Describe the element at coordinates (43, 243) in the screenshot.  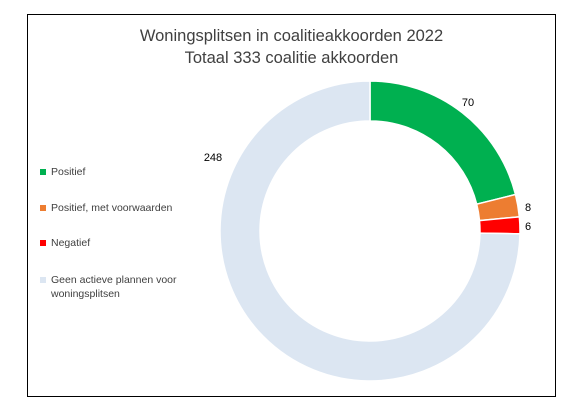
I see `legend-swatch-negatief` at that location.